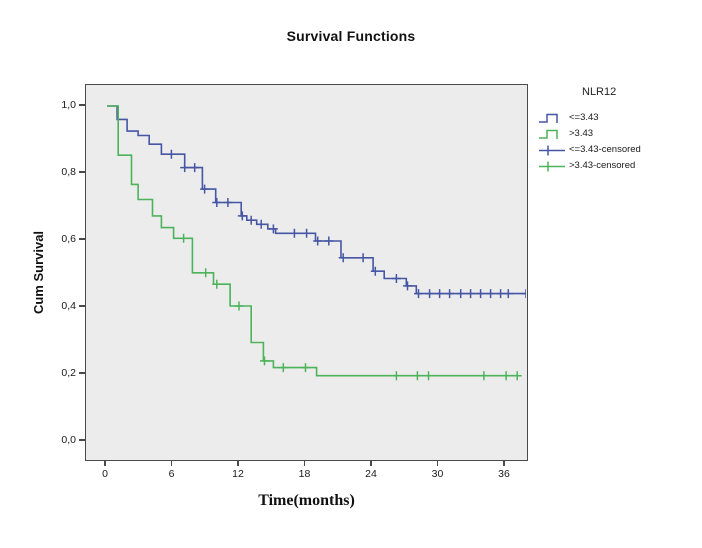  What do you see at coordinates (346, 224) in the screenshot?
I see `censor-marks-le343` at bounding box center [346, 224].